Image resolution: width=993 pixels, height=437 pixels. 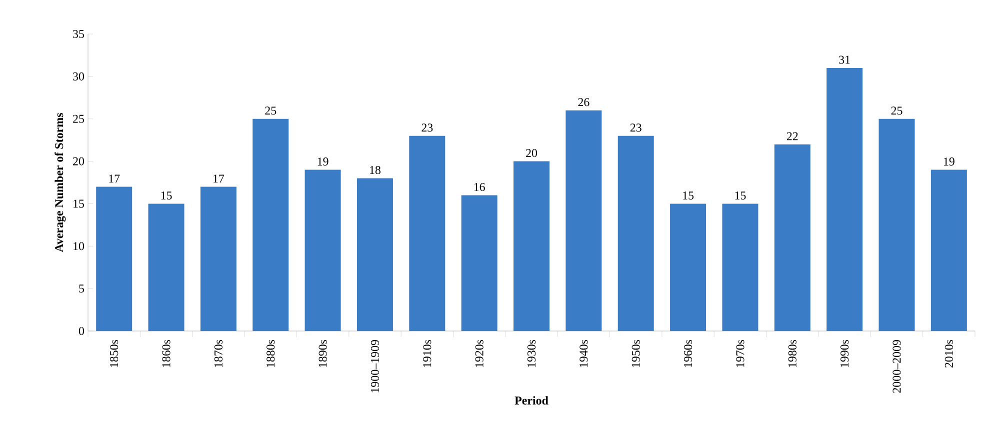 I want to click on x-tick-label: 1940s, so click(x=584, y=354).